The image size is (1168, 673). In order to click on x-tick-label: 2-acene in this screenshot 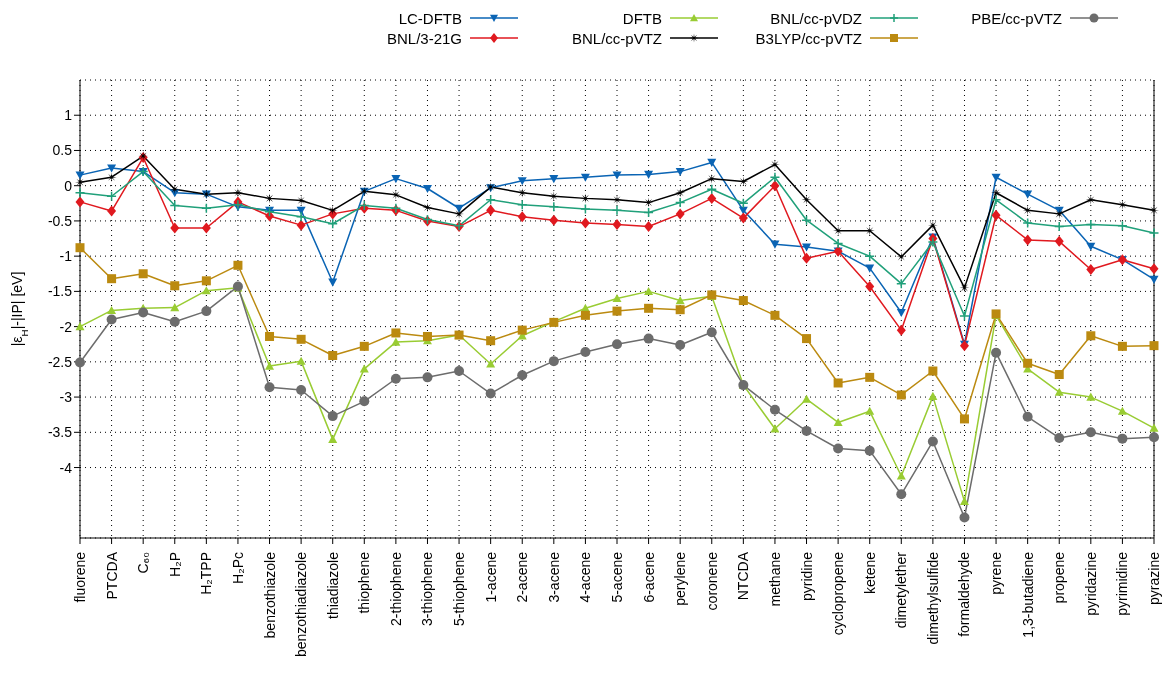, I will do `click(522, 577)`.